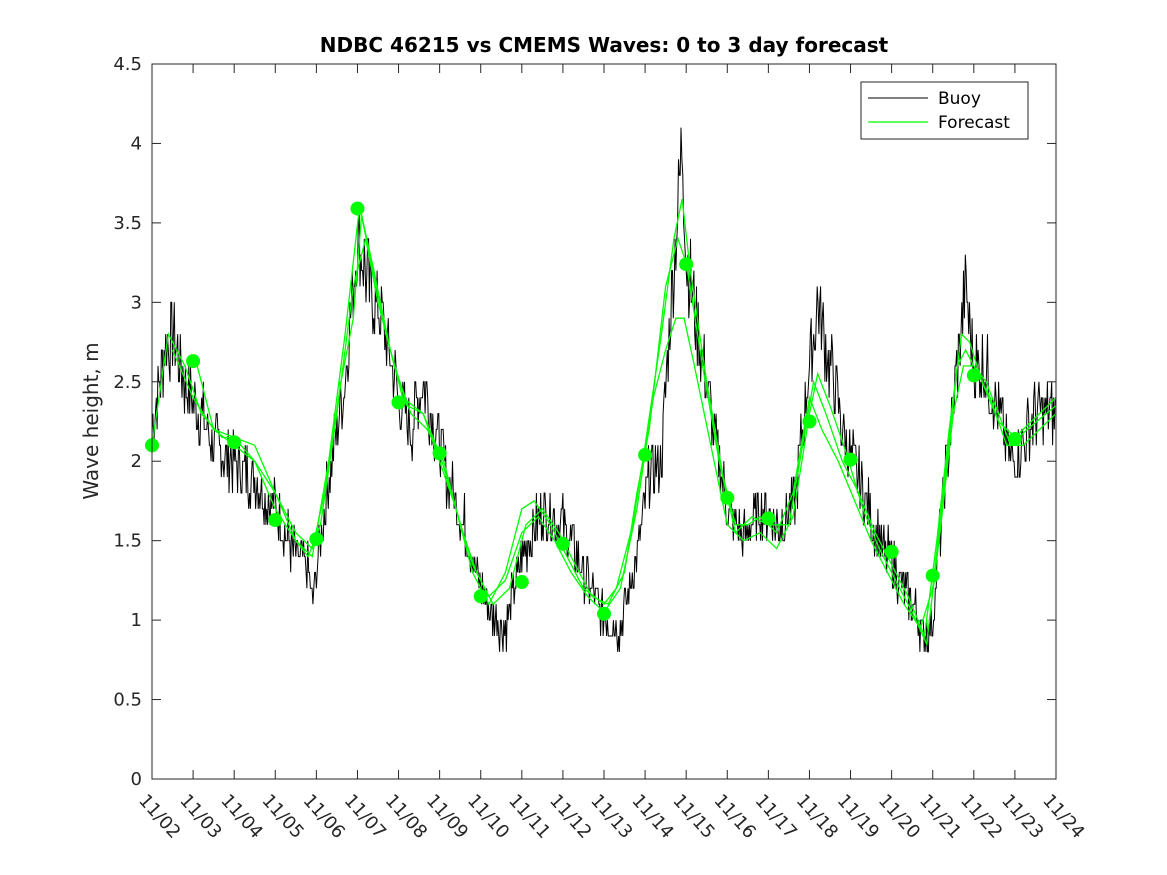 This screenshot has height=875, width=1167. I want to click on x-tick-label: 11/17, so click(776, 816).